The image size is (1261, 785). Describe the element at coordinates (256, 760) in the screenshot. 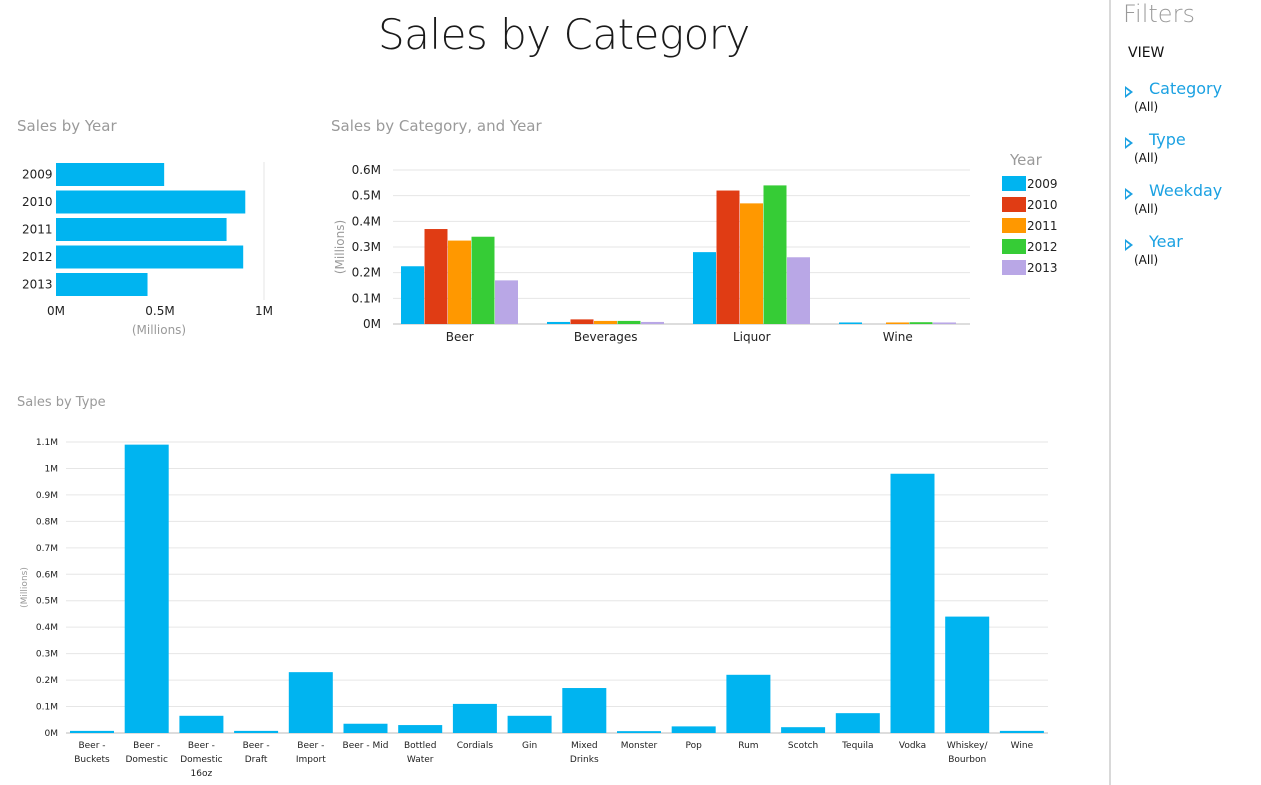

I see `category-label: Draft` at that location.